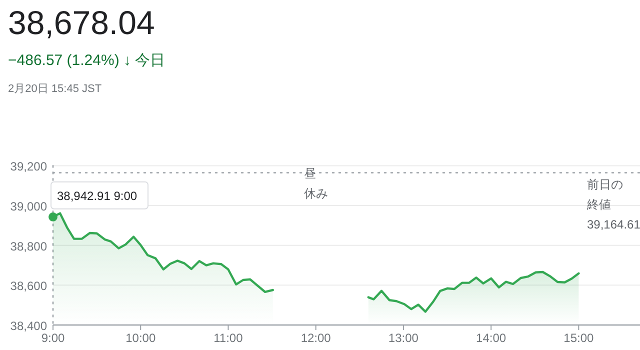 The height and width of the screenshot is (350, 640). I want to click on x-tick-label: 15:00, so click(579, 338).